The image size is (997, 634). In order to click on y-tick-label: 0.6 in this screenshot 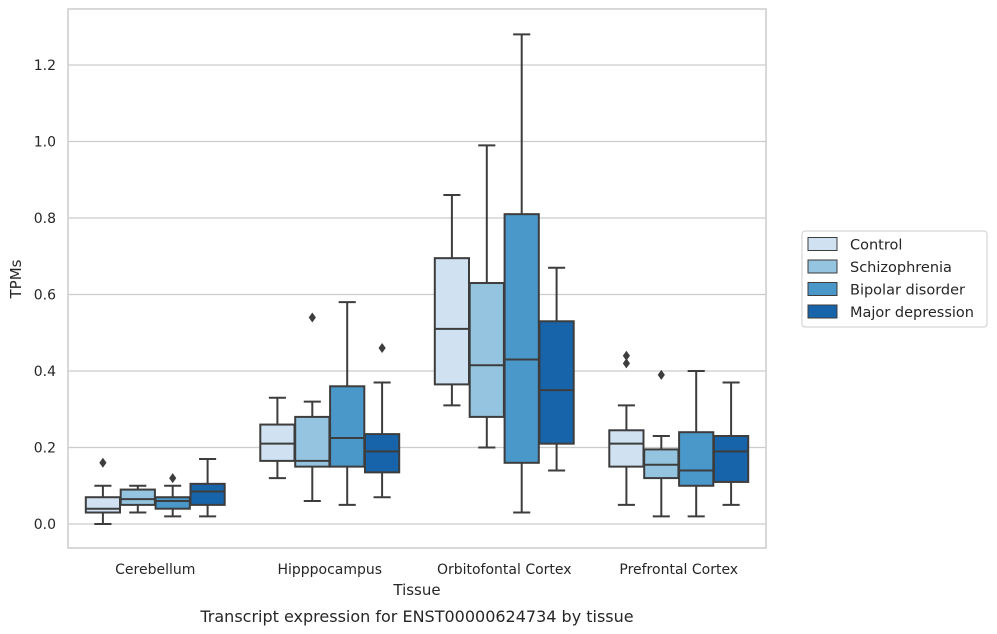, I will do `click(45, 296)`.